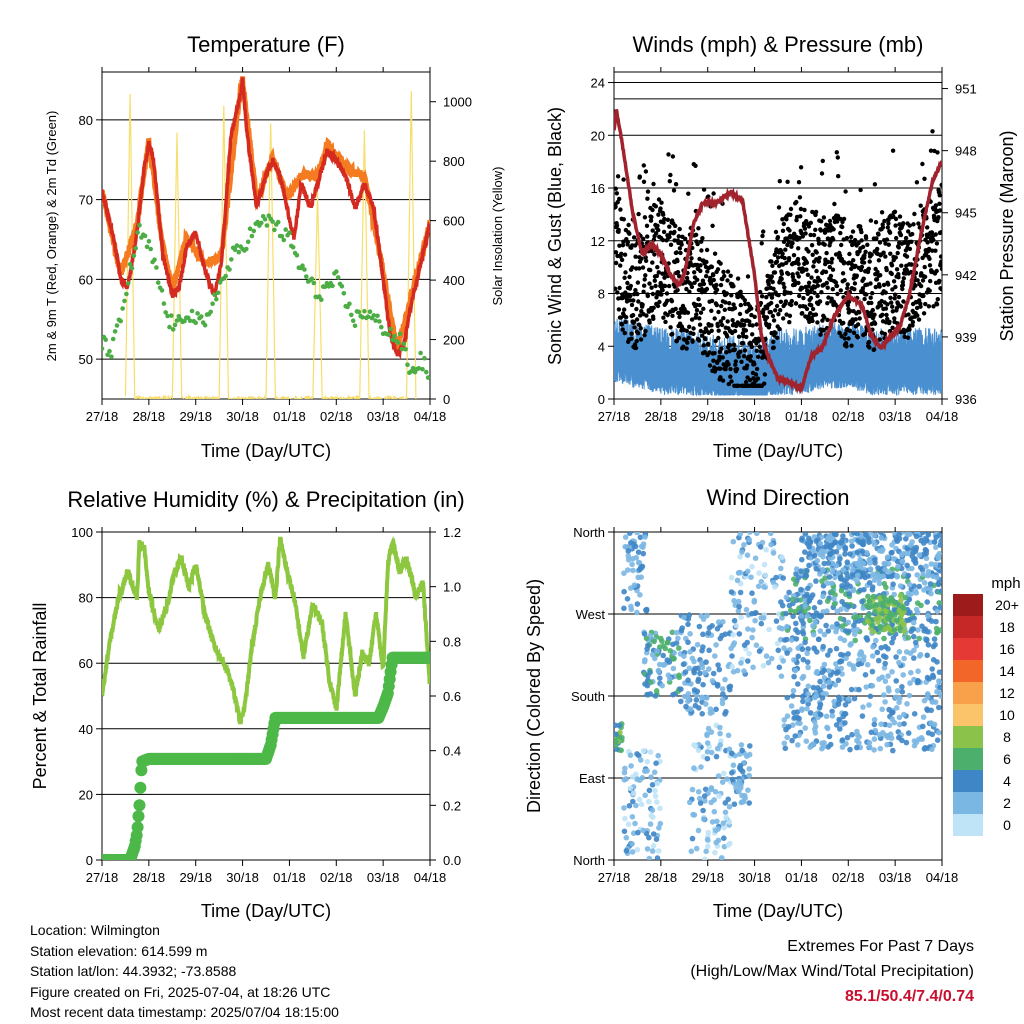 Image resolution: width=1024 pixels, height=1024 pixels. What do you see at coordinates (592, 778) in the screenshot?
I see `y-tick-label: East` at bounding box center [592, 778].